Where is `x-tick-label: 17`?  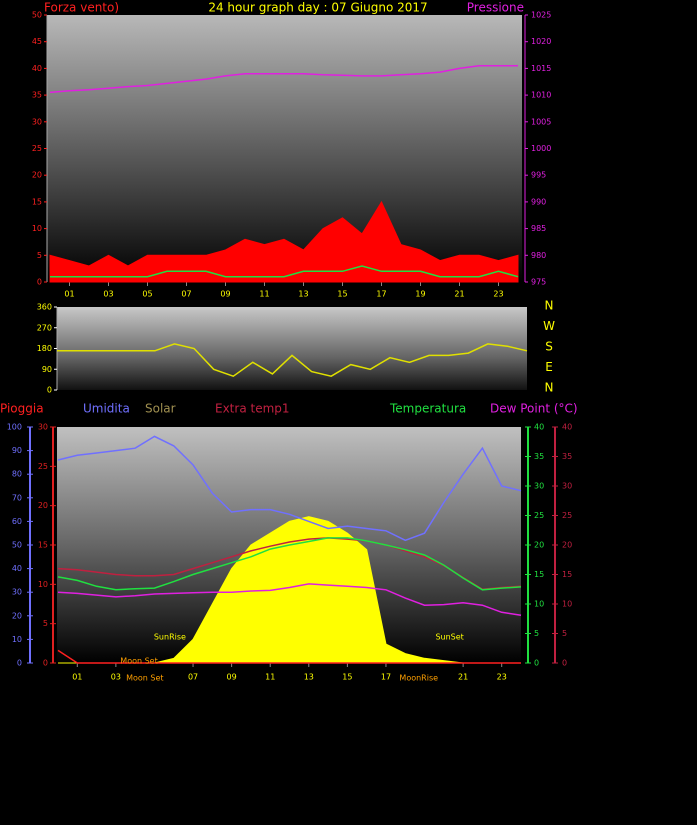
x-tick-label: 17 is located at coordinates (386, 677).